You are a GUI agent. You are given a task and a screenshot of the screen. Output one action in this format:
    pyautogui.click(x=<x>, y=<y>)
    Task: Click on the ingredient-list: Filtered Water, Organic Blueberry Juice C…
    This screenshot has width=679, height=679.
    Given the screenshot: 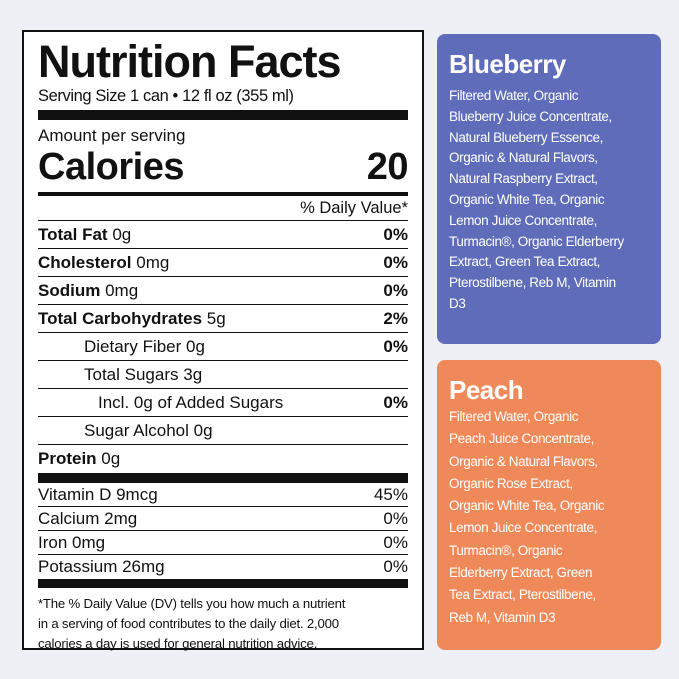 What is the action you would take?
    pyautogui.click(x=549, y=200)
    